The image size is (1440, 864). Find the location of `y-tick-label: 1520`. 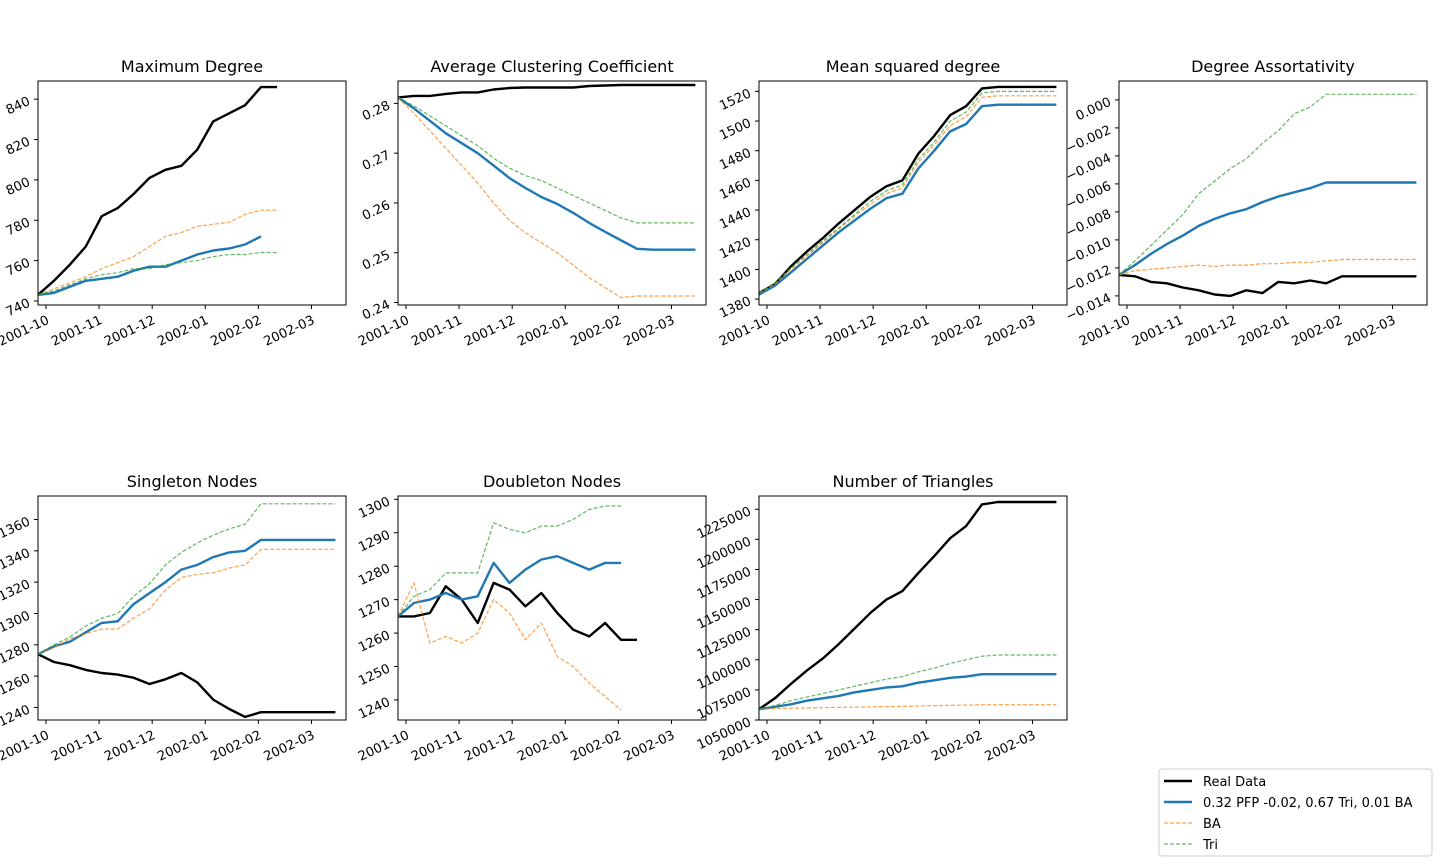

y-tick-label: 1520 is located at coordinates (735, 100).